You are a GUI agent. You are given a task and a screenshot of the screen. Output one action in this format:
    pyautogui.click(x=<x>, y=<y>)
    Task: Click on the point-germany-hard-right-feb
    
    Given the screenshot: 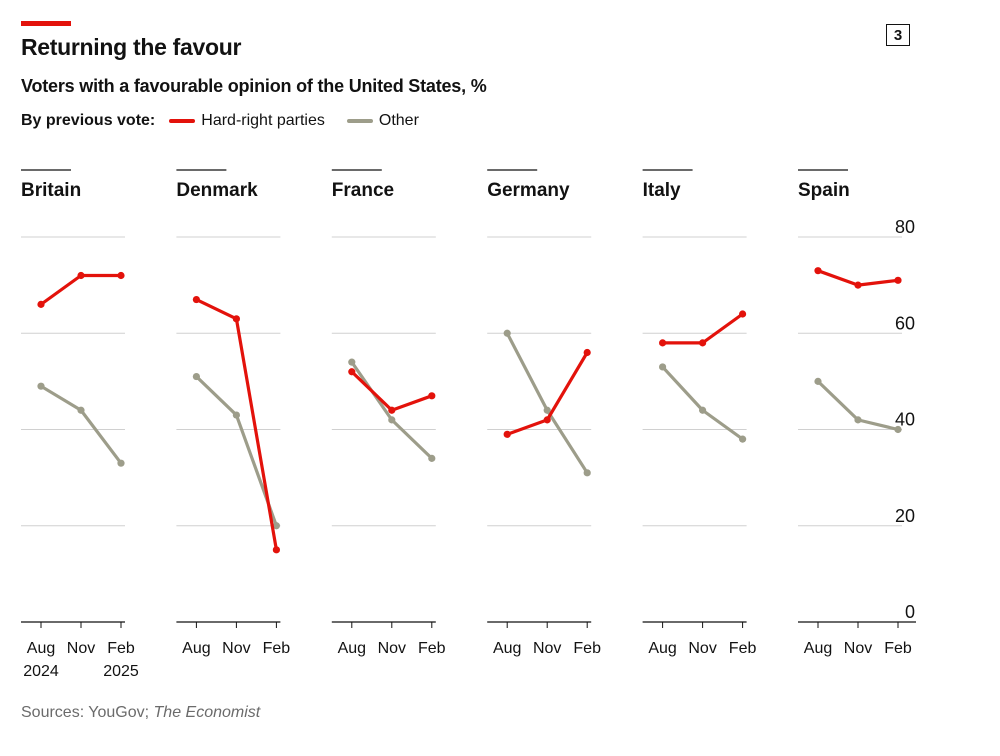 What is the action you would take?
    pyautogui.click(x=587, y=352)
    